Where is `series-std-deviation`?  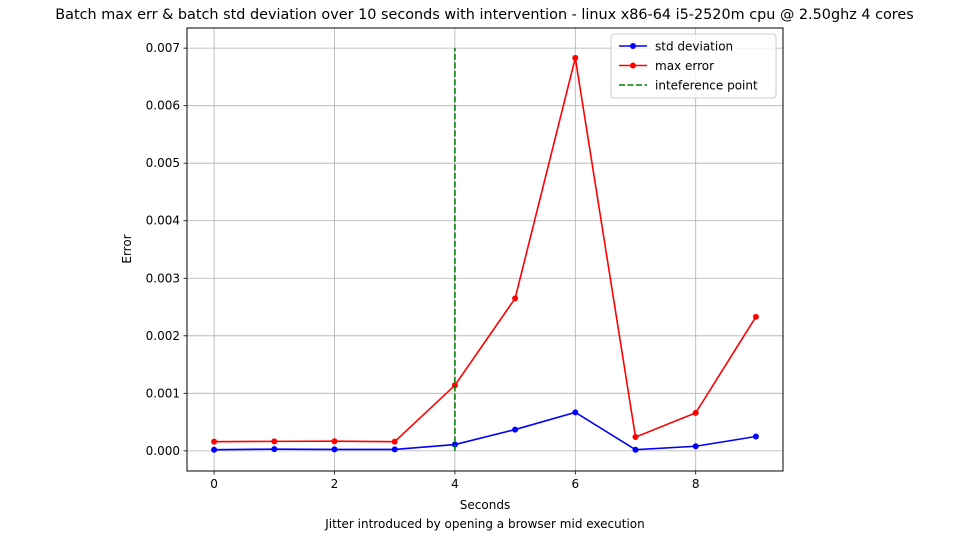
series-std-deviation is located at coordinates (485, 431).